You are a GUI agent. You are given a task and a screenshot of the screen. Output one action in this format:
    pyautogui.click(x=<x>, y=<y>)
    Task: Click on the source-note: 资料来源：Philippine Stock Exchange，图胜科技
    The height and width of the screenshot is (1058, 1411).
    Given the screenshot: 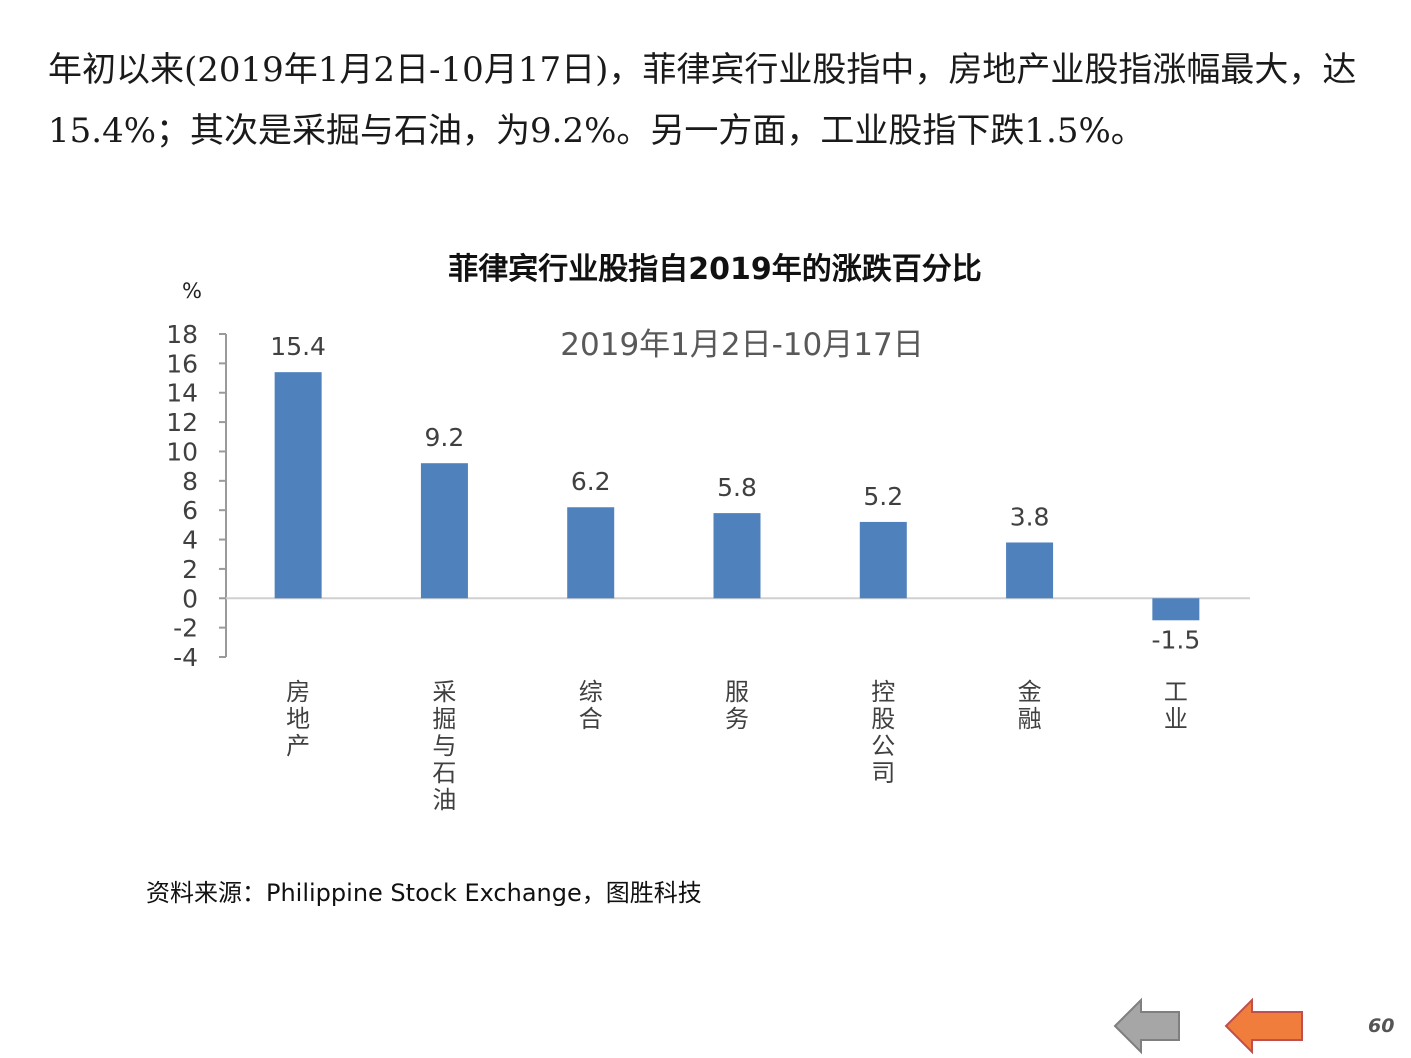 What is the action you would take?
    pyautogui.click(x=424, y=893)
    